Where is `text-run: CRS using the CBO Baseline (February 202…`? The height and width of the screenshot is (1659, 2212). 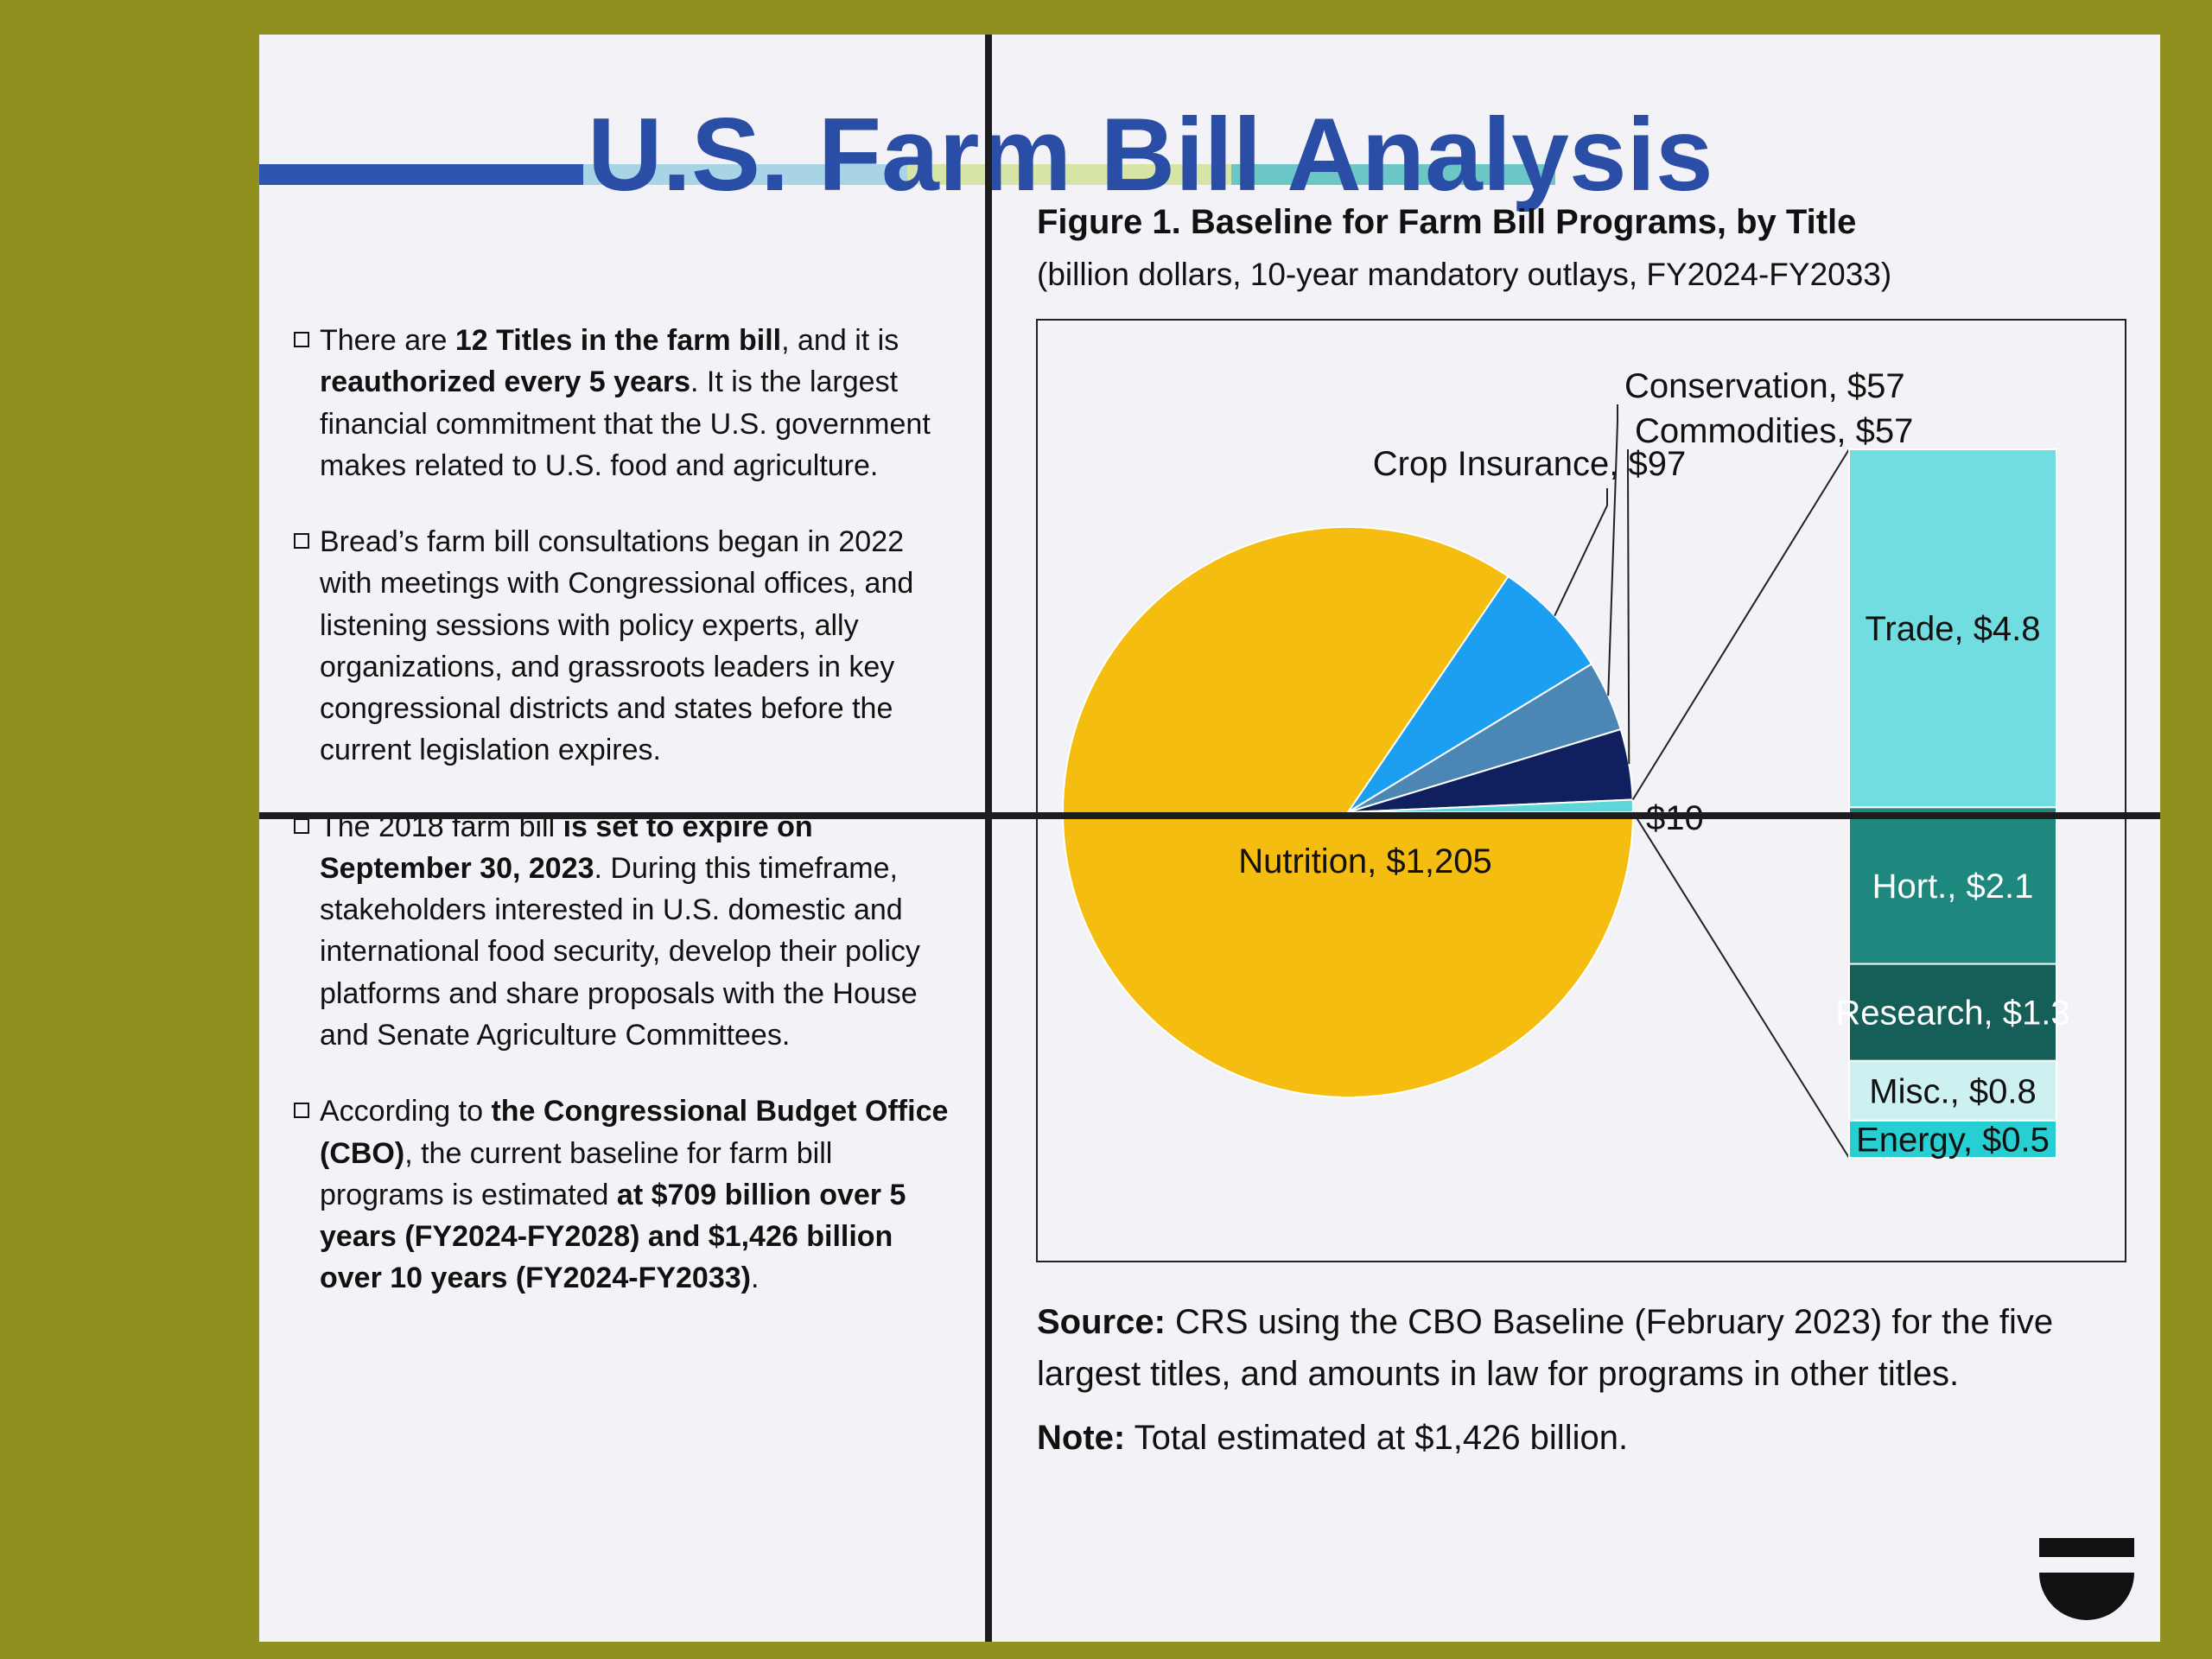
text-run: CRS using the CBO Baseline (February 202… is located at coordinates (1545, 1348).